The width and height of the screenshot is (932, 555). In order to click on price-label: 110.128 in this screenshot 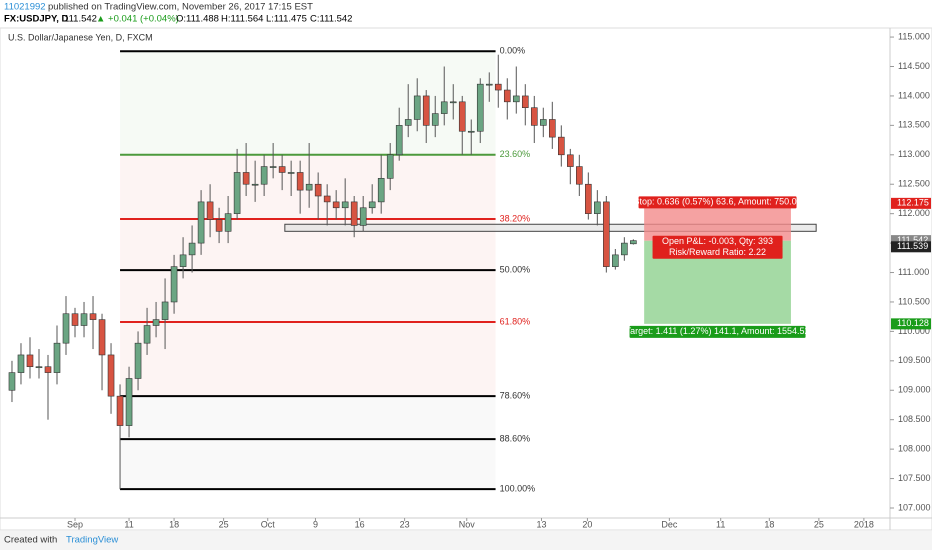, I will do `click(913, 323)`.